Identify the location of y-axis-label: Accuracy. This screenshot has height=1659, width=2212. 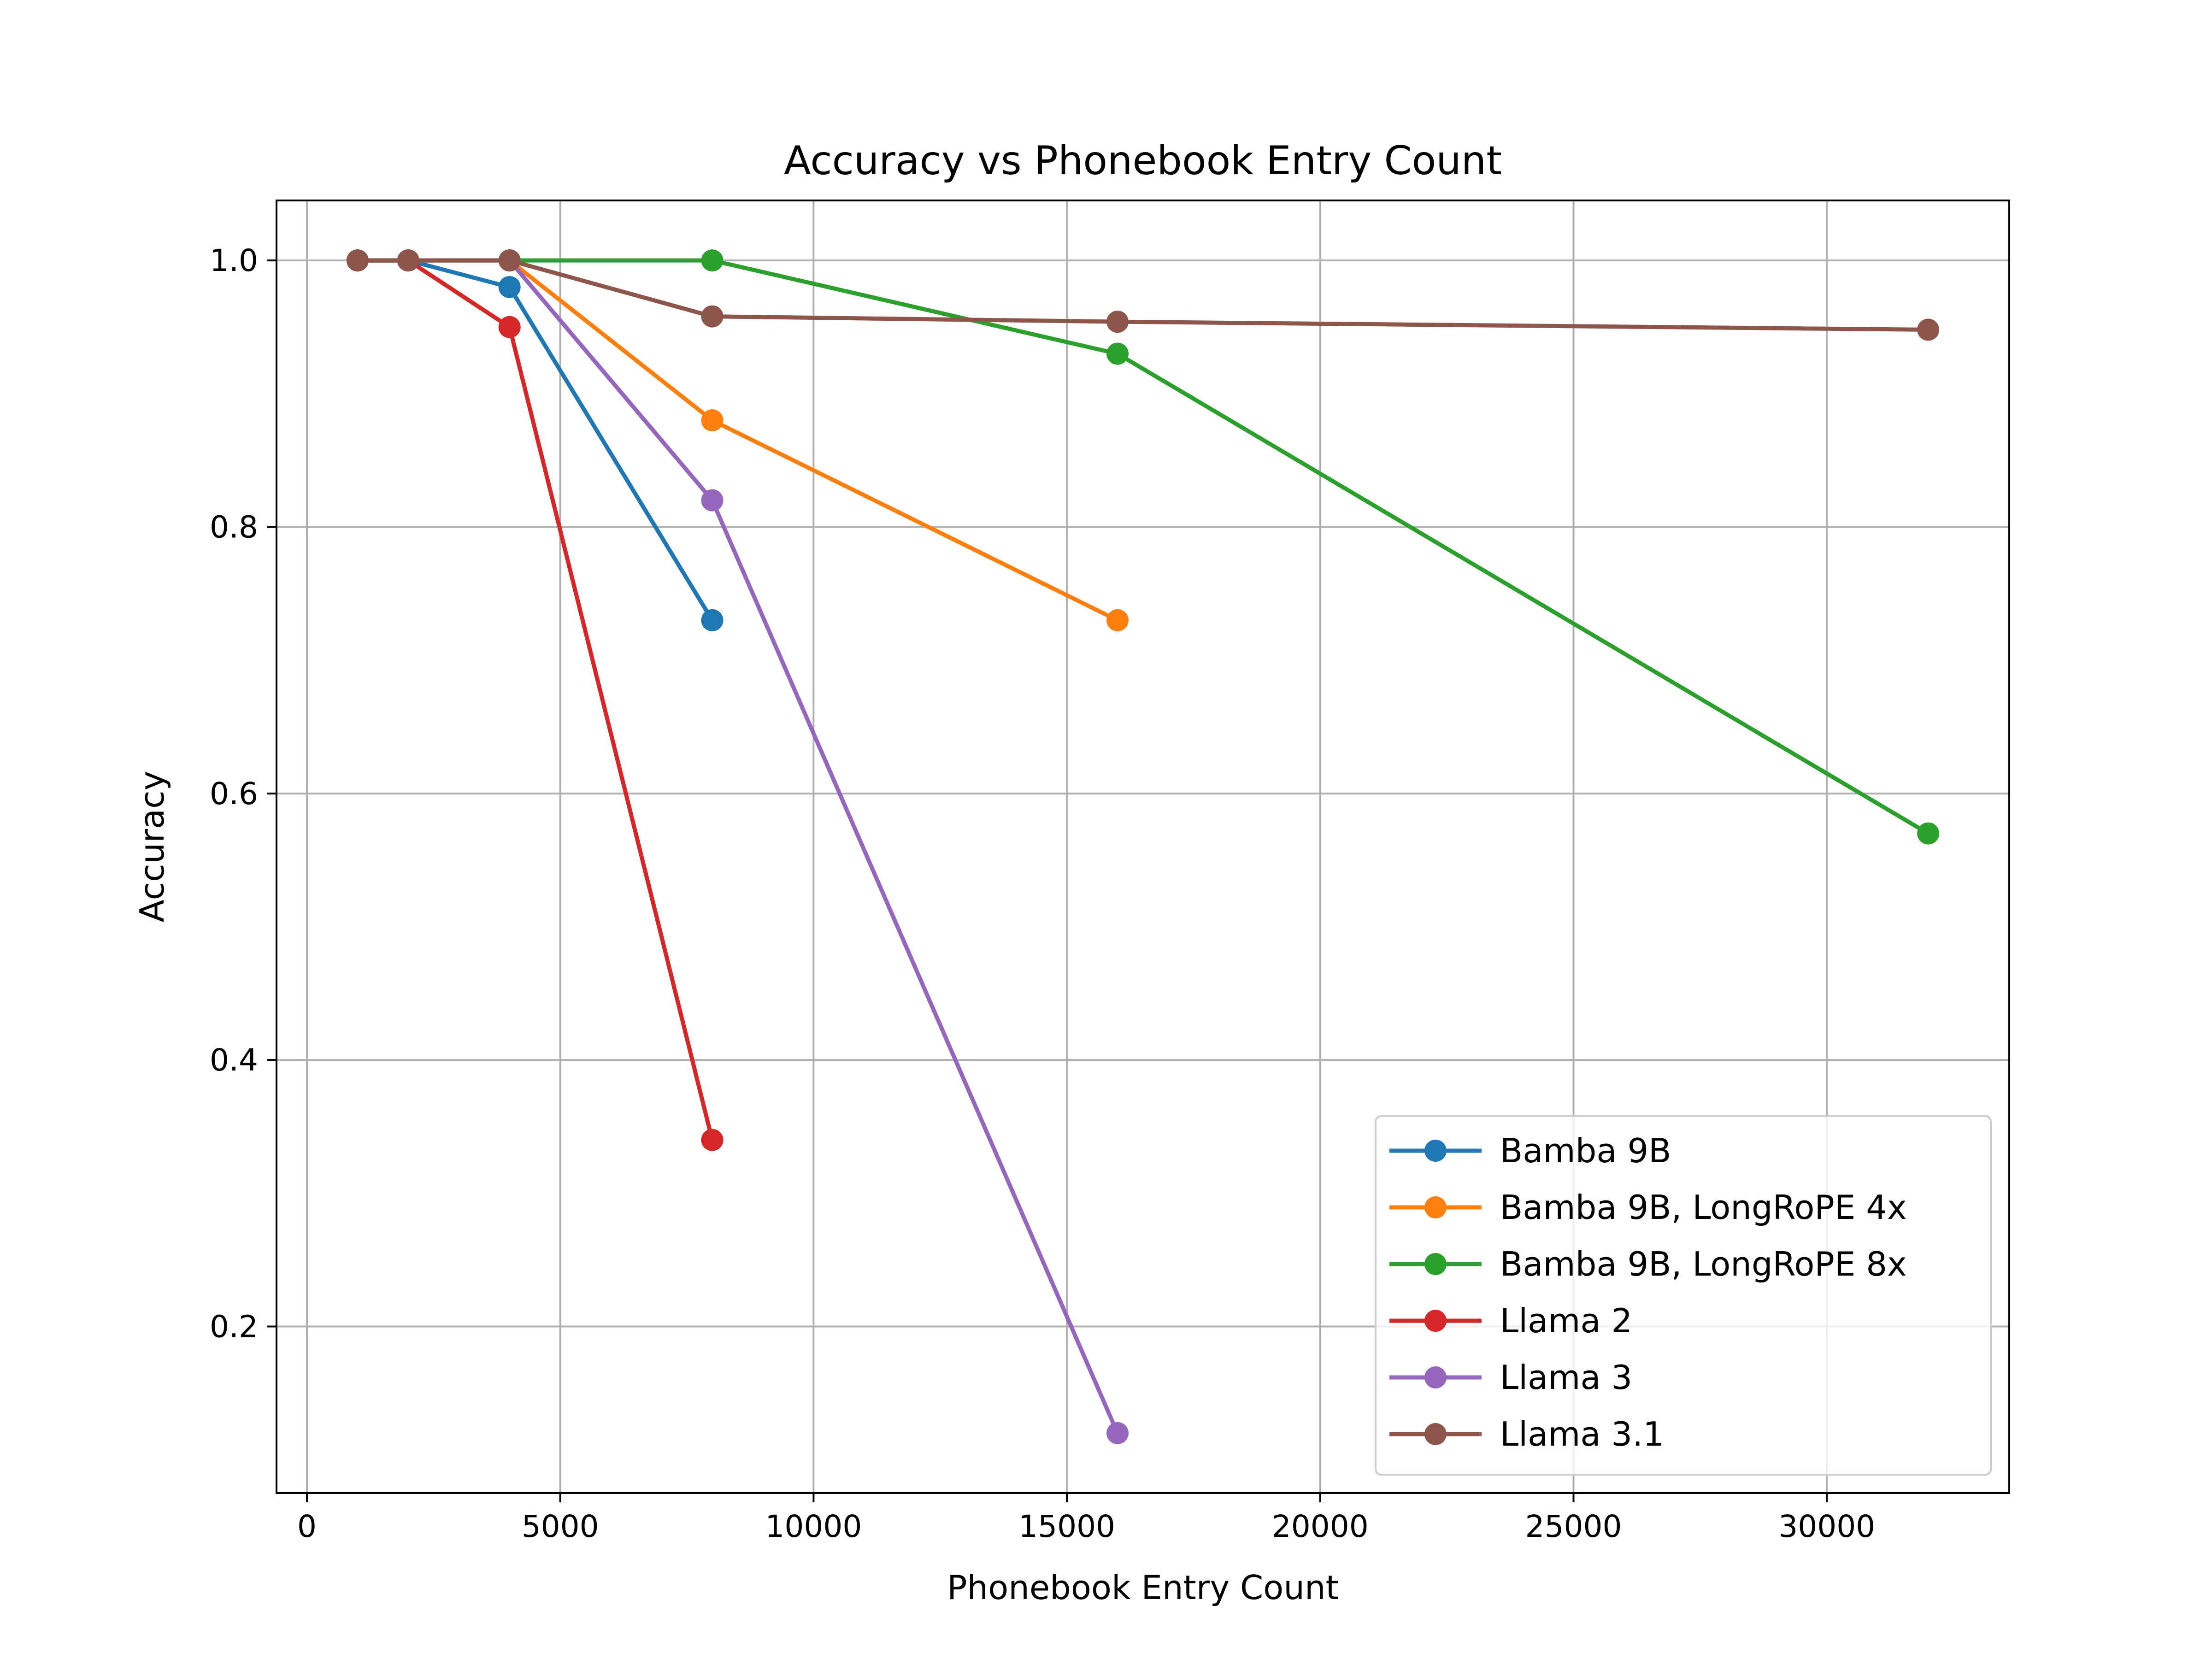
(152, 847).